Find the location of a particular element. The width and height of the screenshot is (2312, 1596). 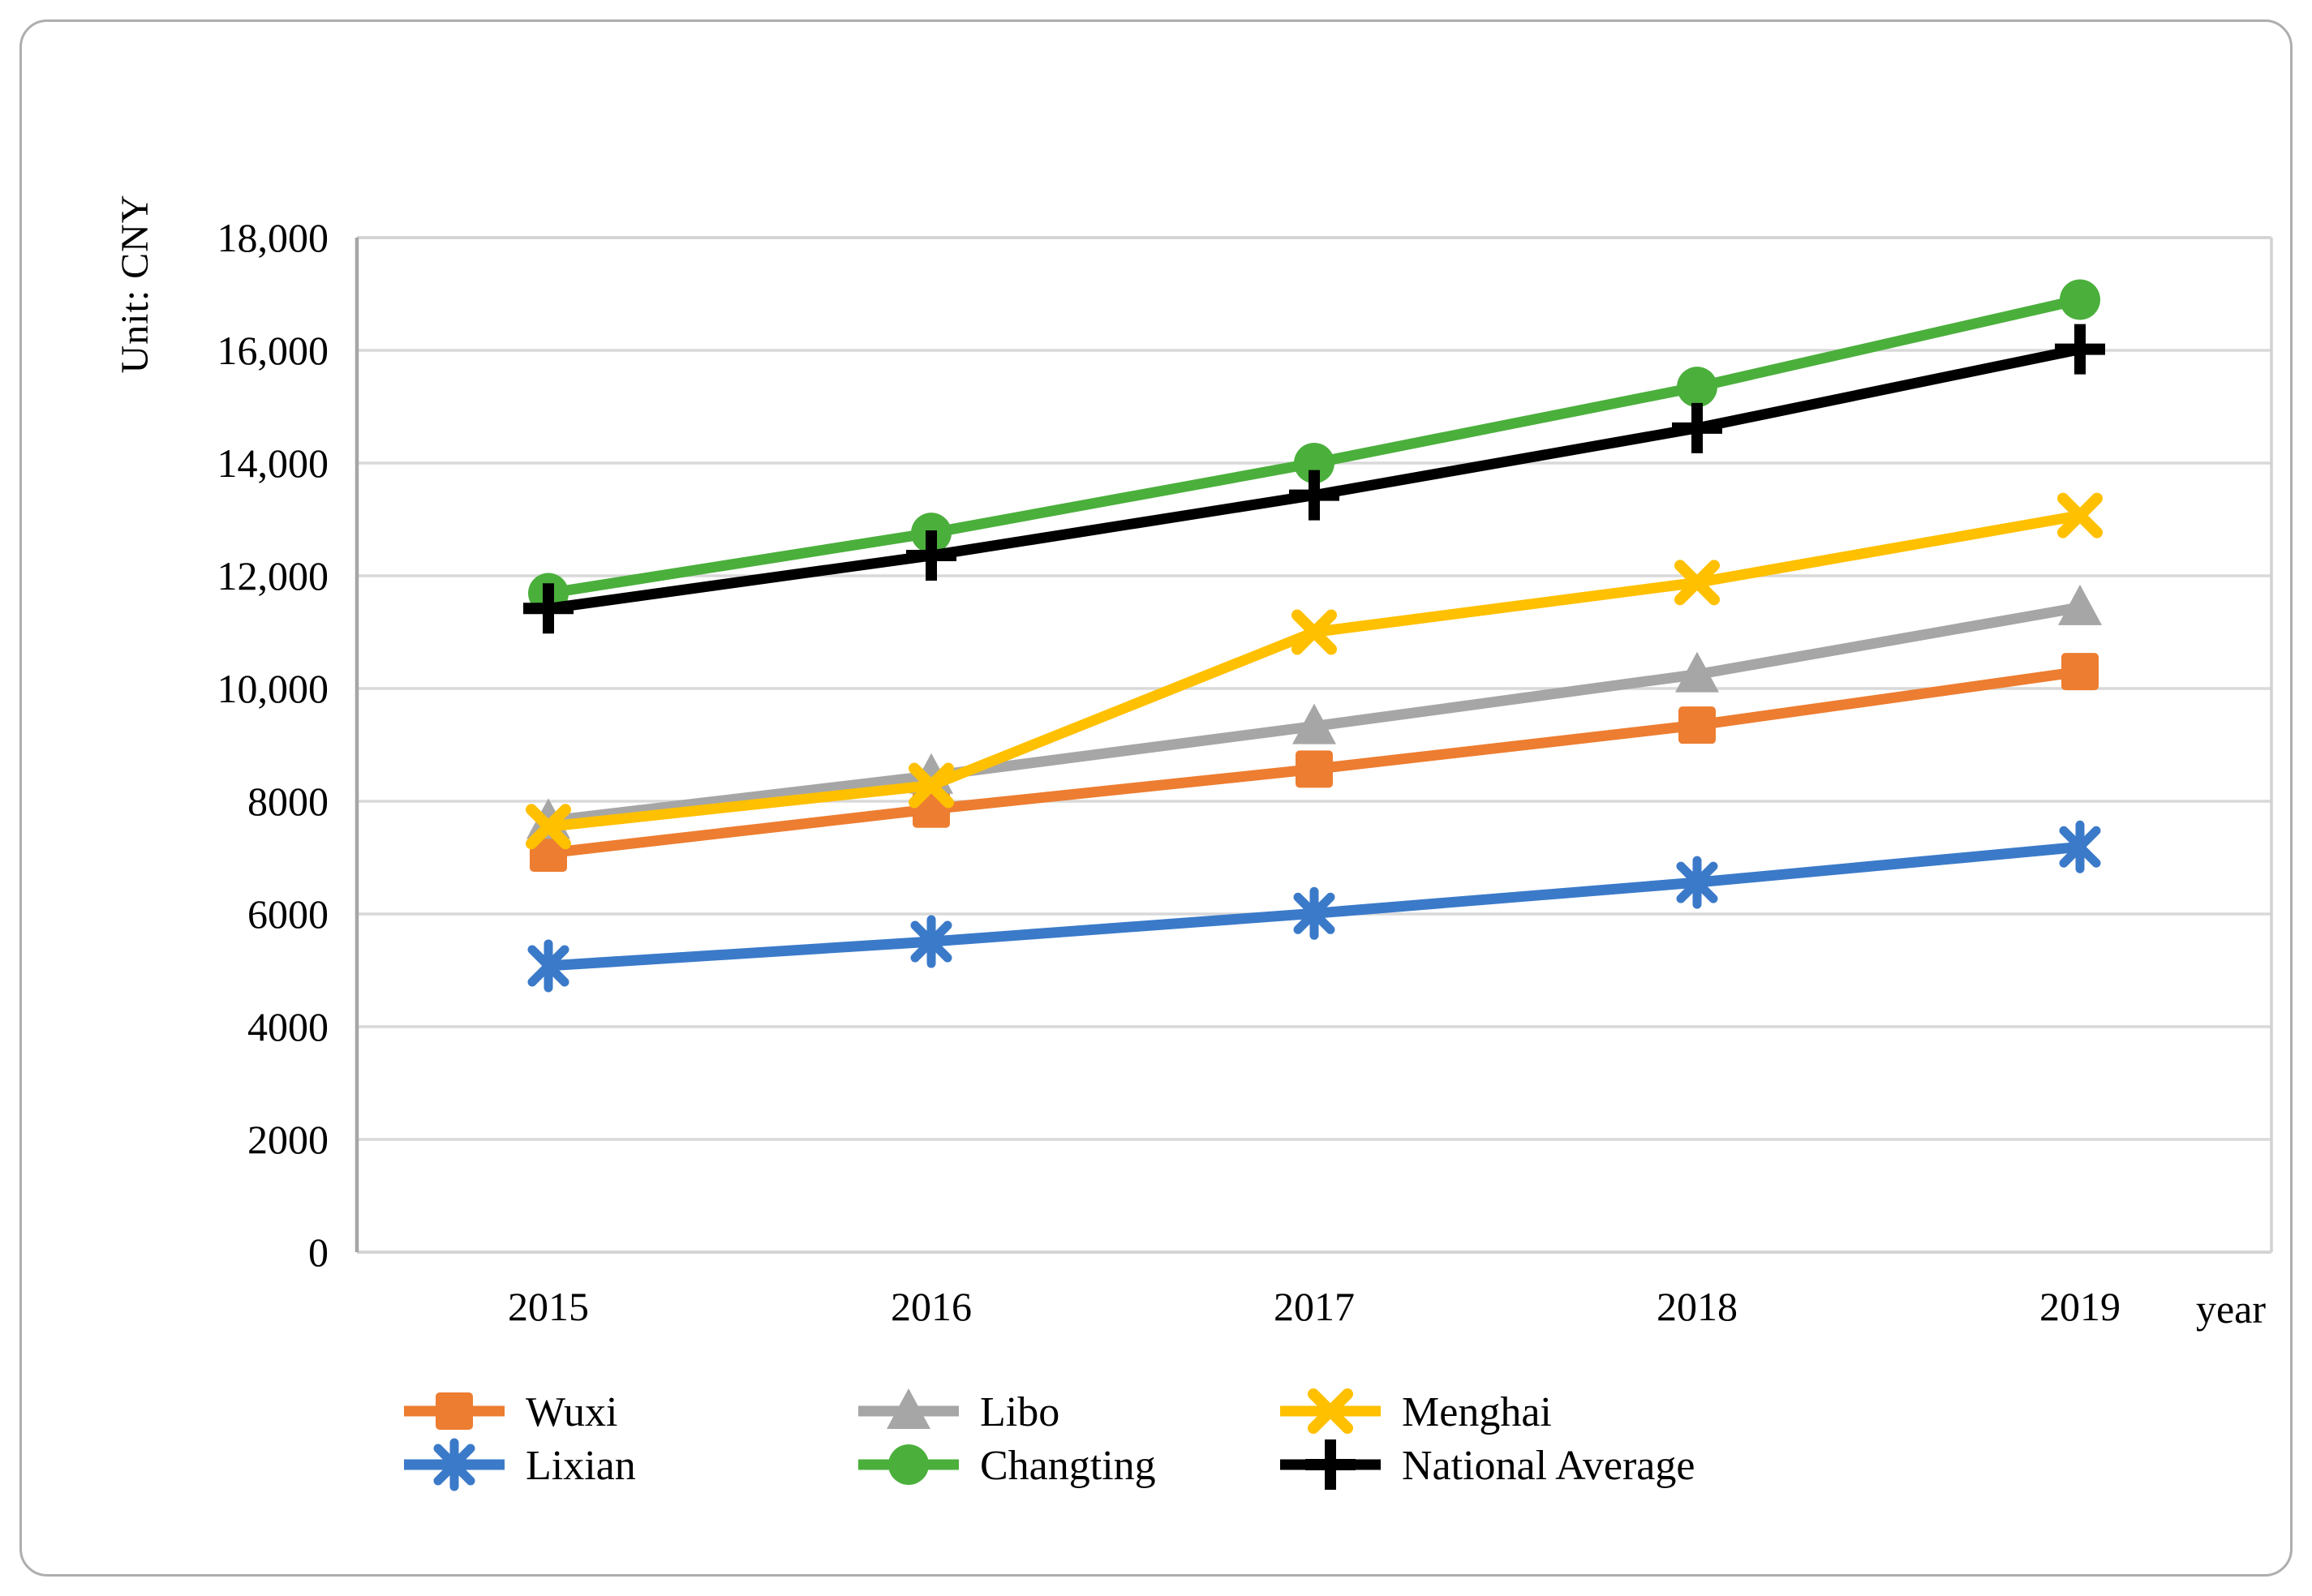

marker-national-average-2016 is located at coordinates (931, 555).